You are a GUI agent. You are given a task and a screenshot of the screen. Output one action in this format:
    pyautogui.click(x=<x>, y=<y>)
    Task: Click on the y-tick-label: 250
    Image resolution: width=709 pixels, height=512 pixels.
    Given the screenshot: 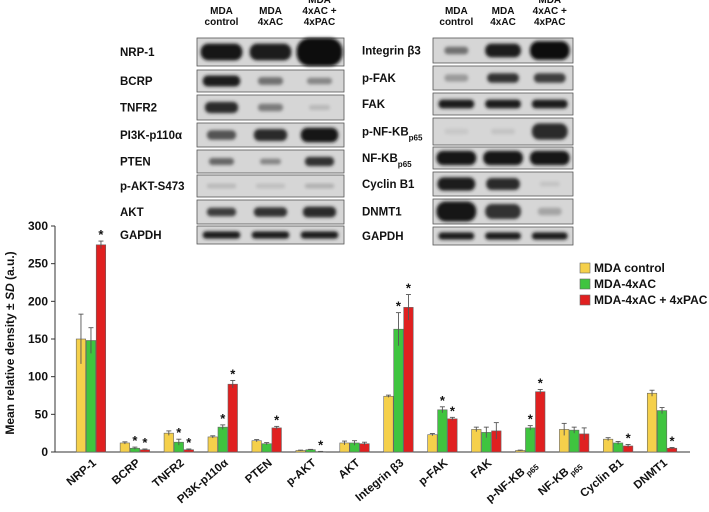 What is the action you would take?
    pyautogui.click(x=38, y=264)
    